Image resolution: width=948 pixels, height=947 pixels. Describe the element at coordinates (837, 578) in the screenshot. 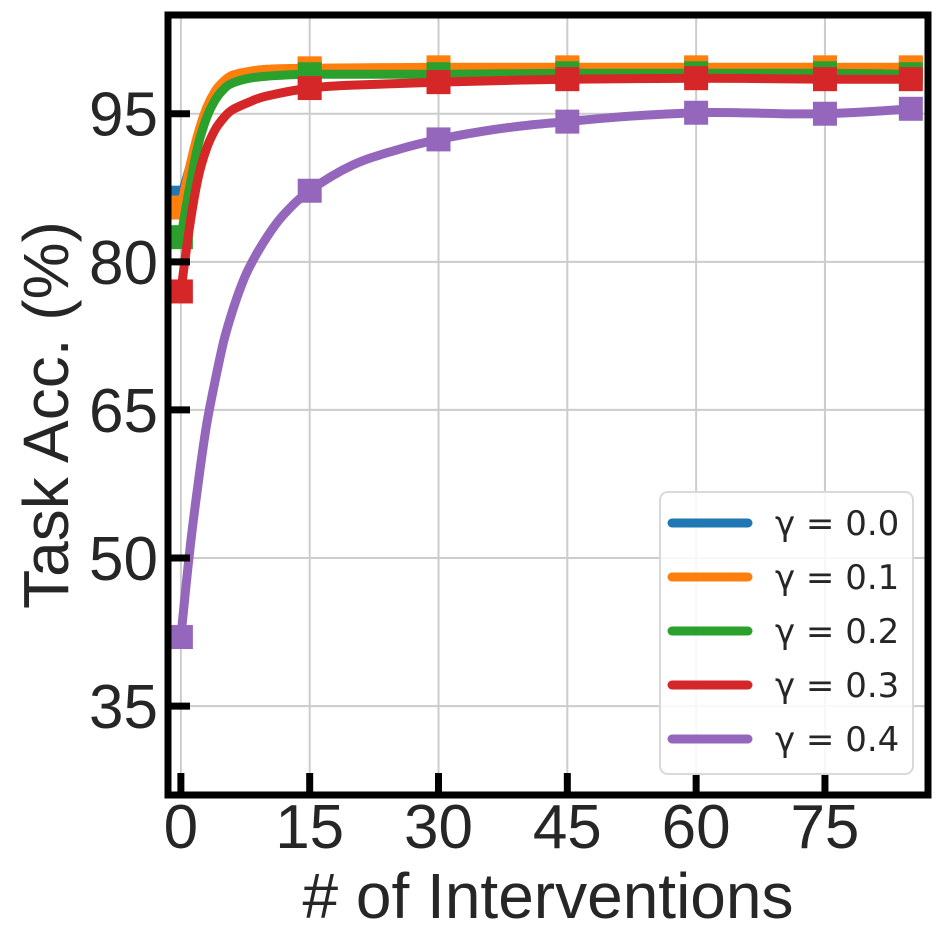

I see `legend-label: γ = 0.1` at that location.